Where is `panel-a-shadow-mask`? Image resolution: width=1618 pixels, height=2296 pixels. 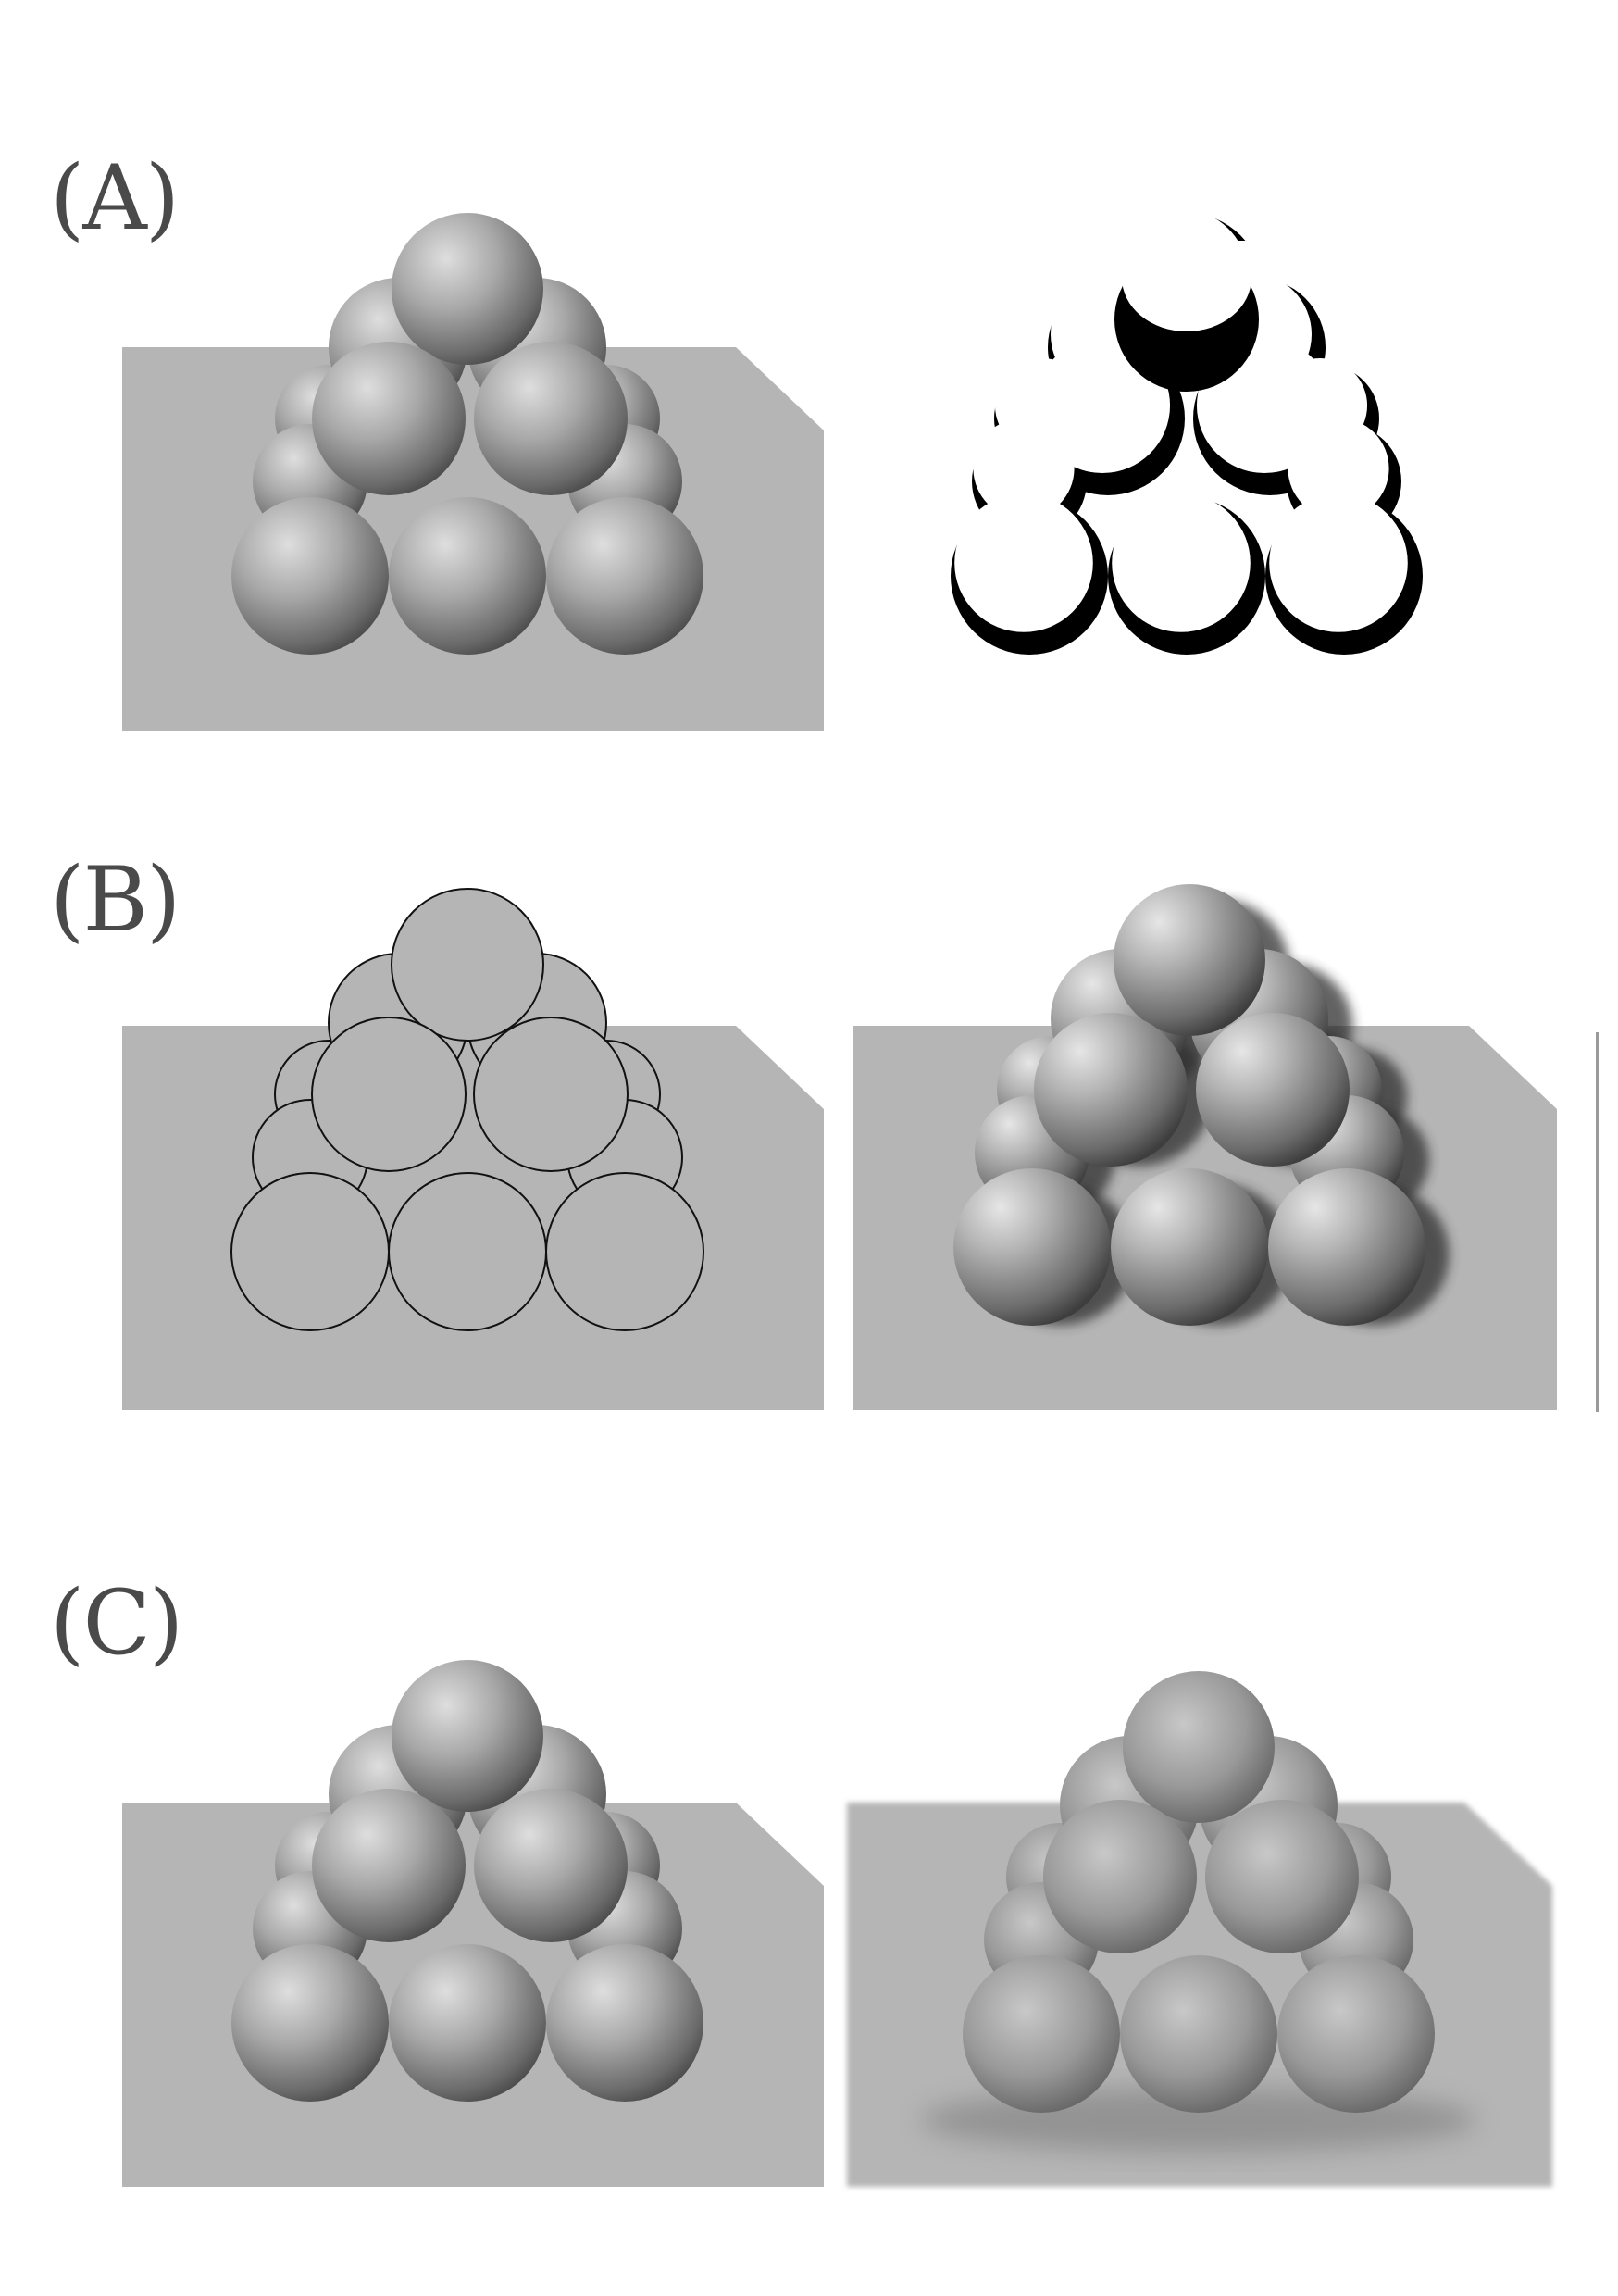
panel-a-shadow-mask is located at coordinates (1184, 431).